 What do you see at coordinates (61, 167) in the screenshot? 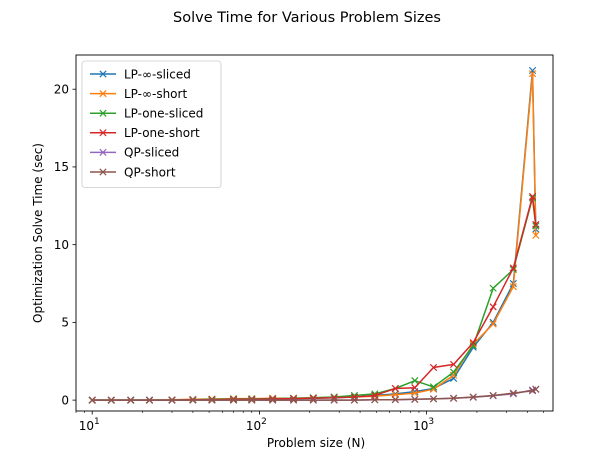
I see `y-tick-label: 15` at bounding box center [61, 167].